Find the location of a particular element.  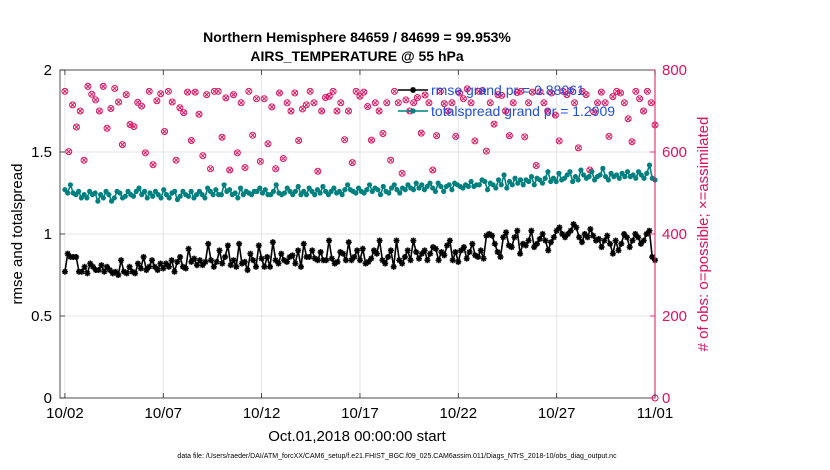

y-tick-label: 1.5 is located at coordinates (41, 152).